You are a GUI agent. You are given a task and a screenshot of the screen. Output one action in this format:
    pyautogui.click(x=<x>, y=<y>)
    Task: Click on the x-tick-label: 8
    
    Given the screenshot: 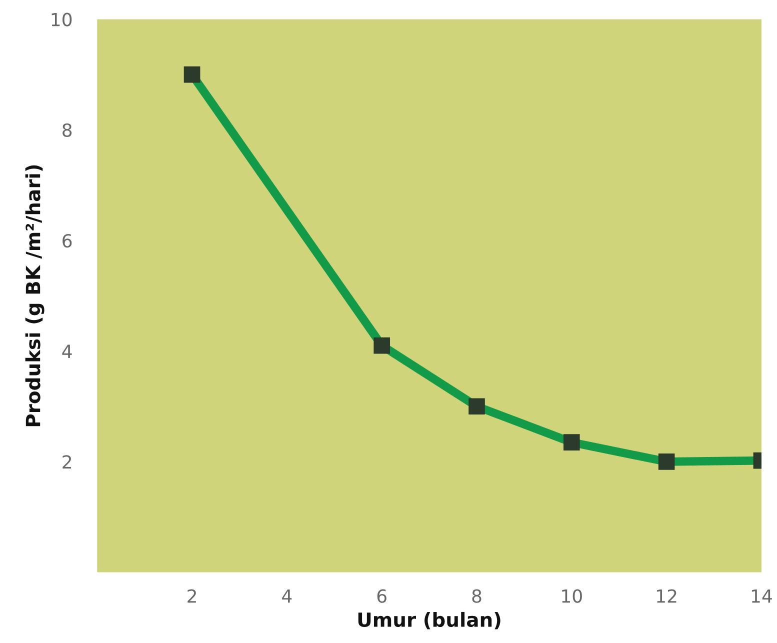 What is the action you would take?
    pyautogui.click(x=477, y=596)
    